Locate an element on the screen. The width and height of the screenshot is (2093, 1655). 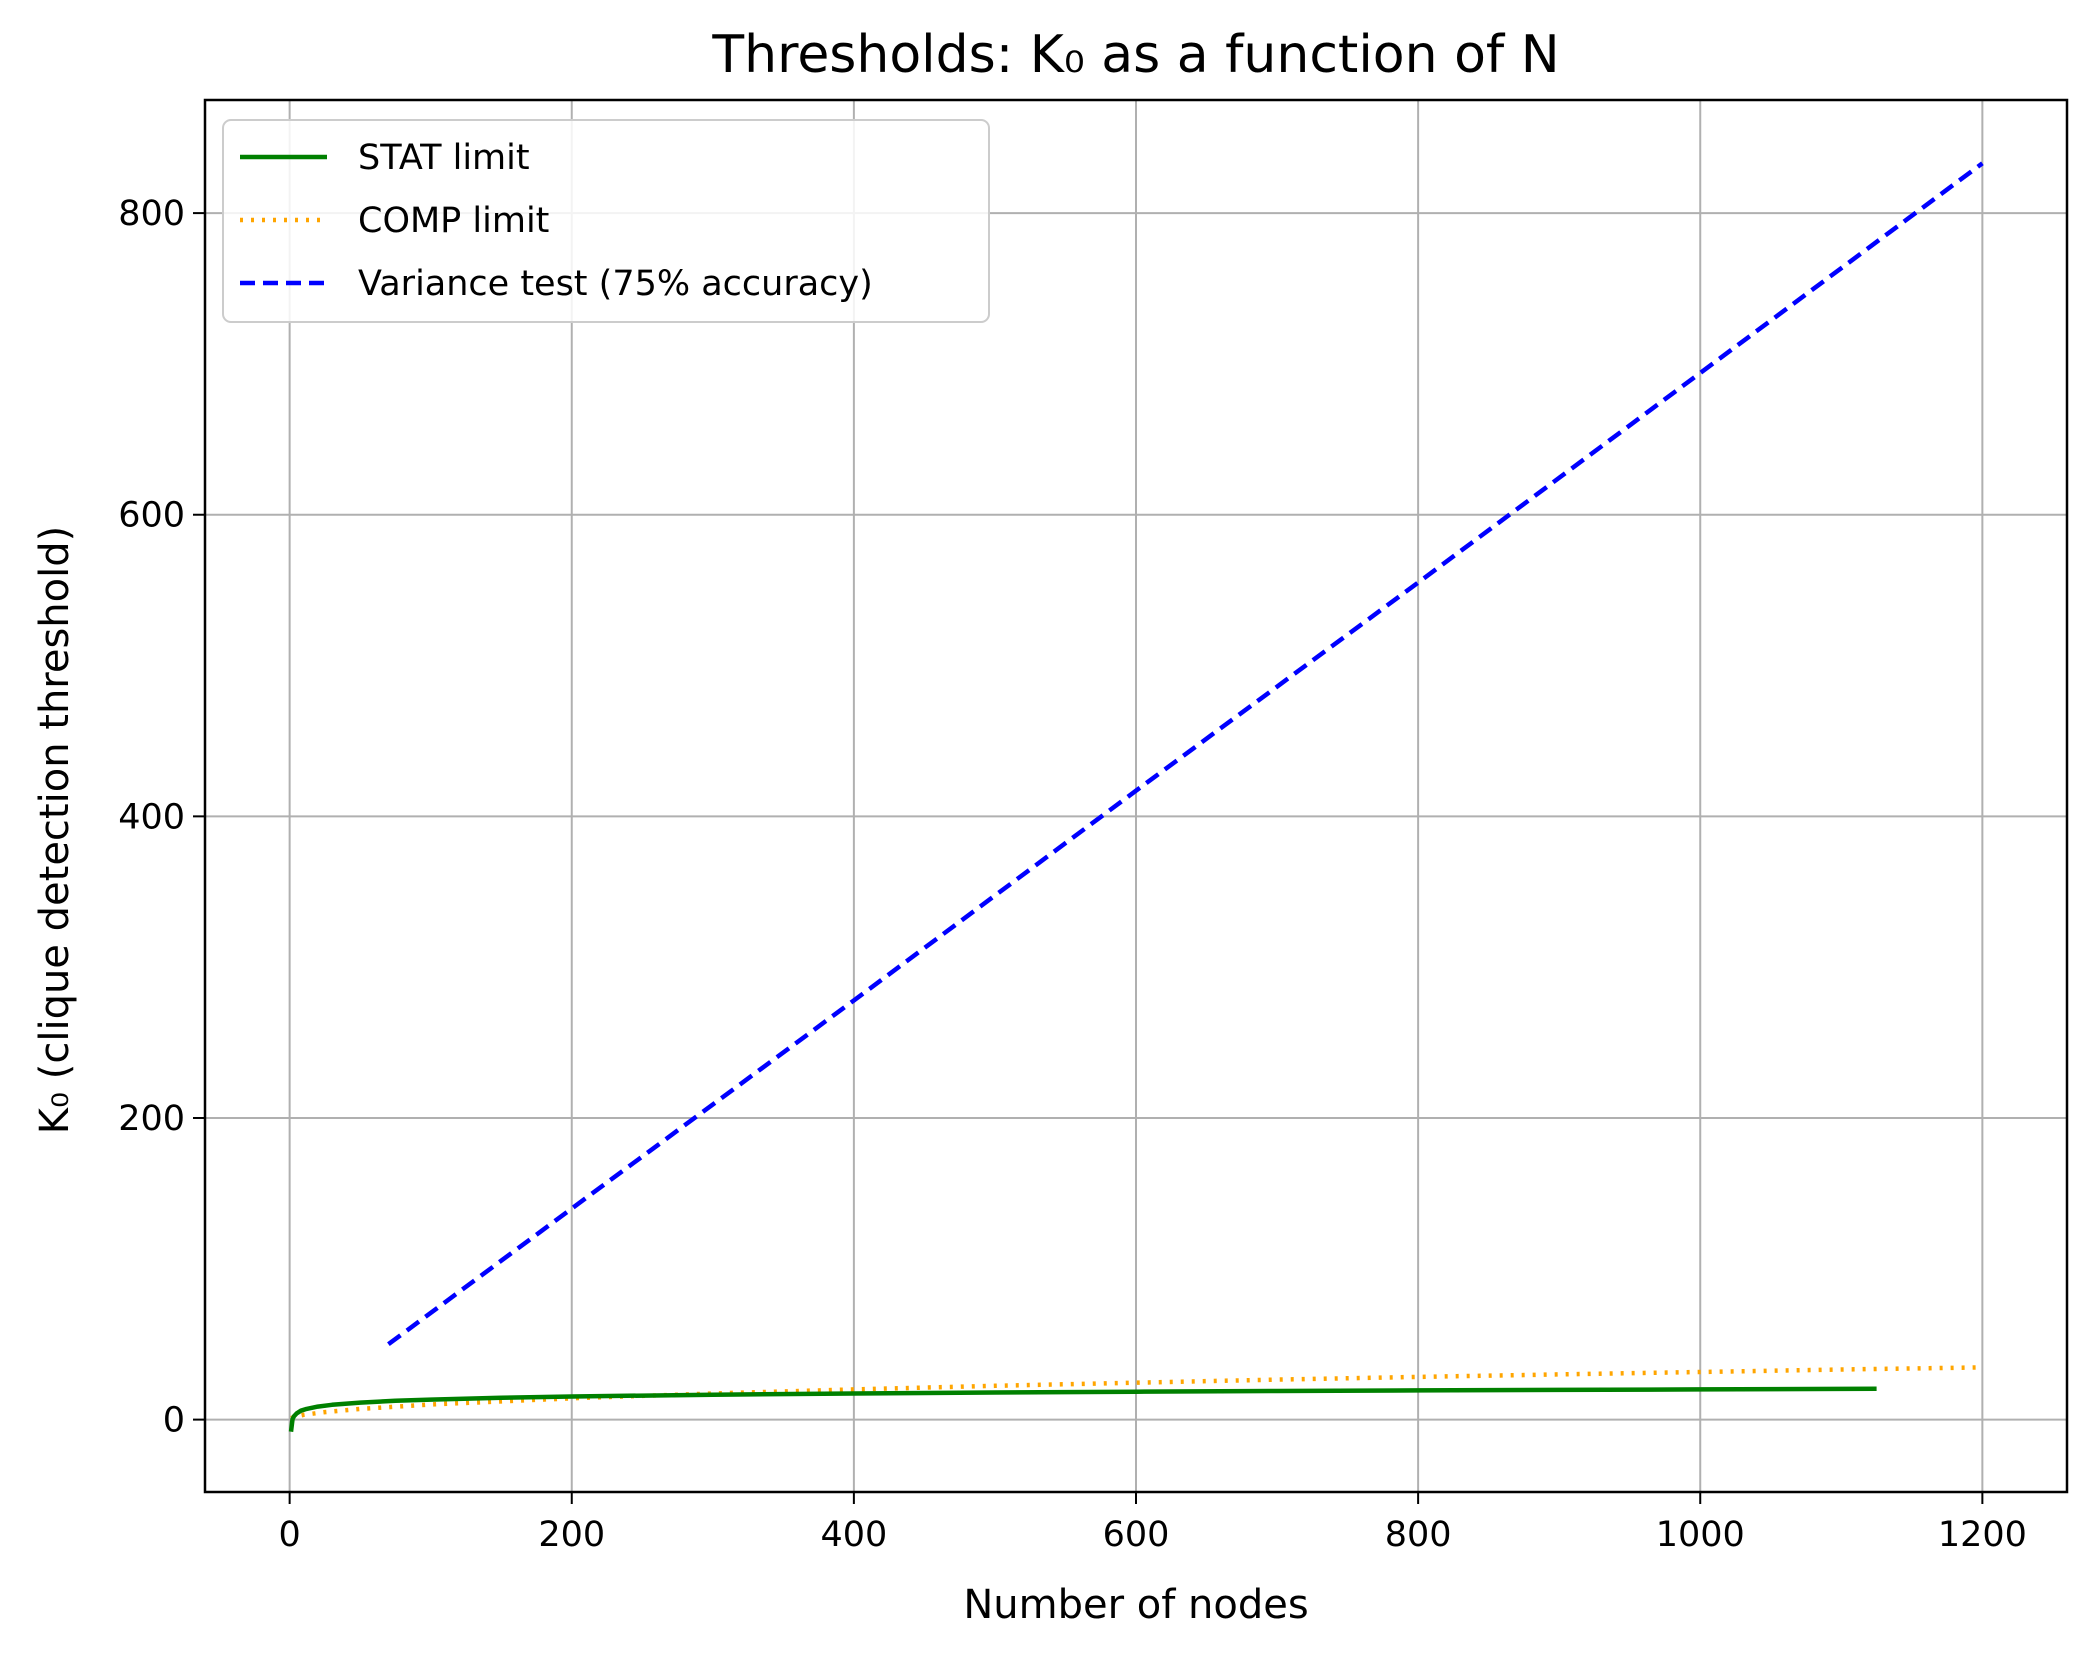
x-tick-label: 0 is located at coordinates (289, 1535).